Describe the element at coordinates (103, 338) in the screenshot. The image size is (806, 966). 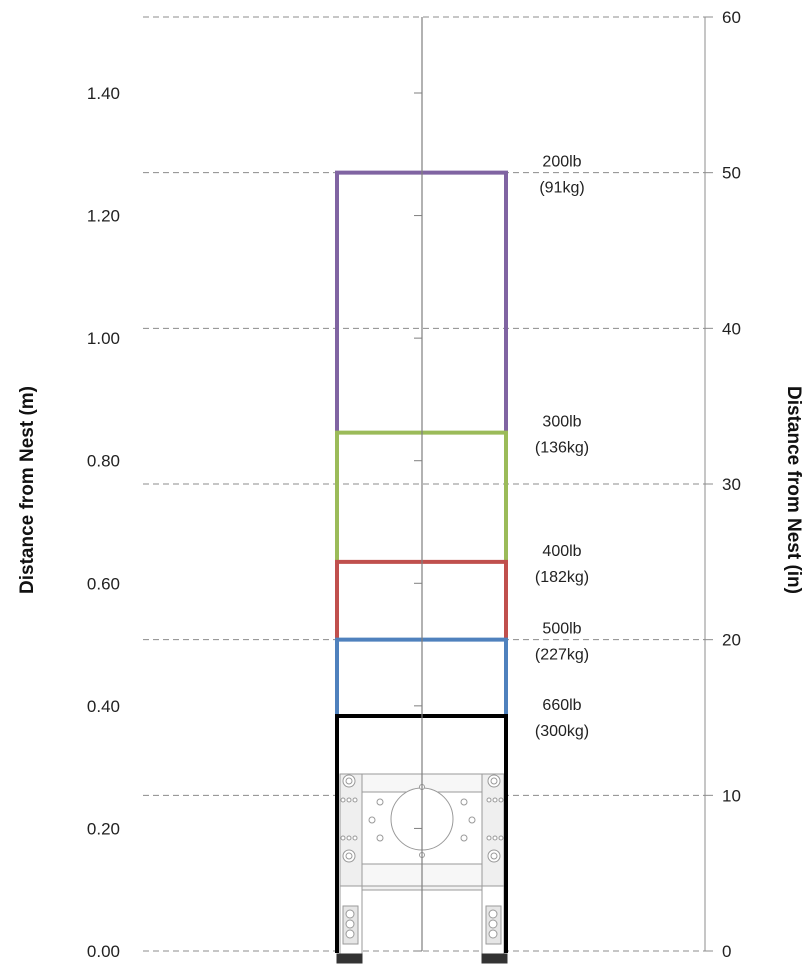
I see `y-axis-left-tick-label: 1.00` at that location.